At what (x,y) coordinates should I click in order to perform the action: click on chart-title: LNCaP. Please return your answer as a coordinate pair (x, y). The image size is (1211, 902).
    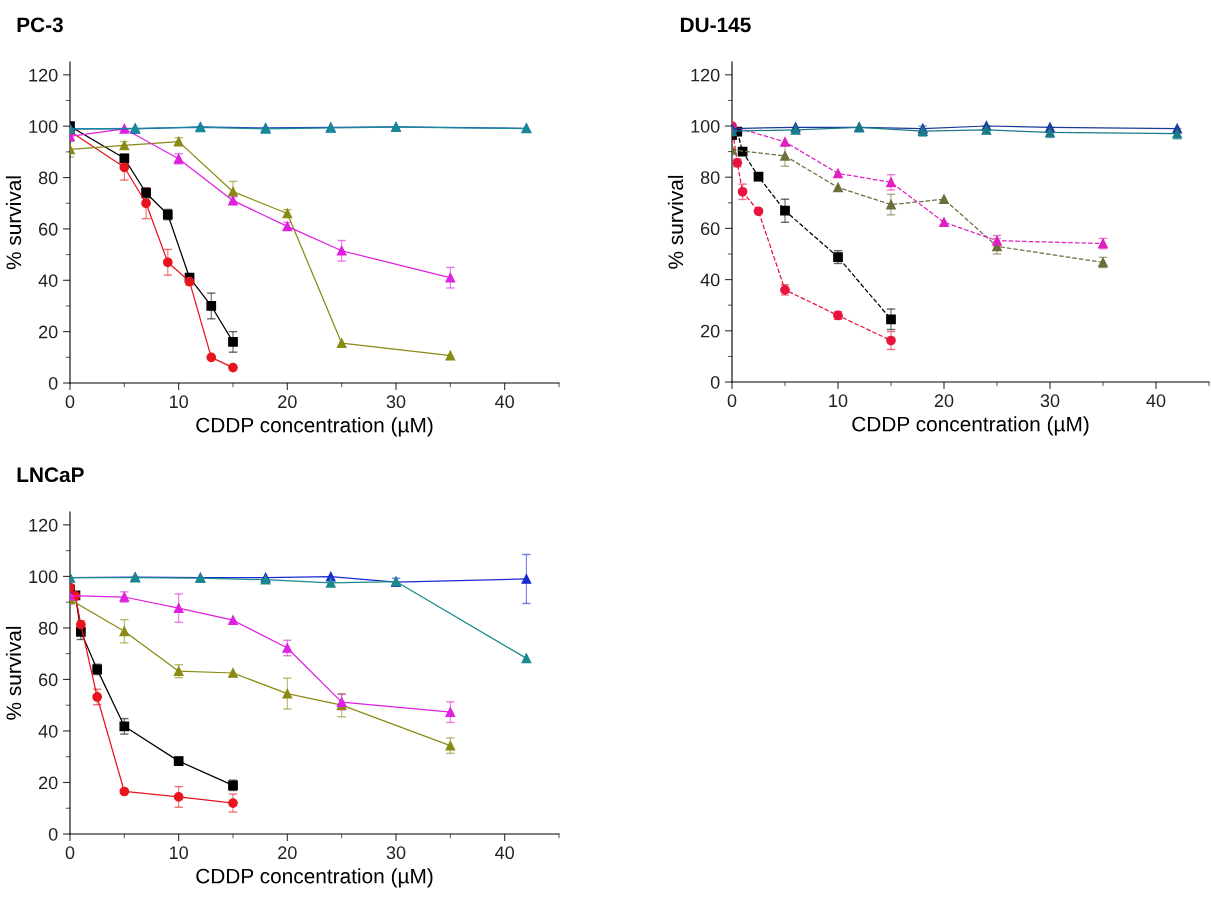
    Looking at the image, I should click on (50, 475).